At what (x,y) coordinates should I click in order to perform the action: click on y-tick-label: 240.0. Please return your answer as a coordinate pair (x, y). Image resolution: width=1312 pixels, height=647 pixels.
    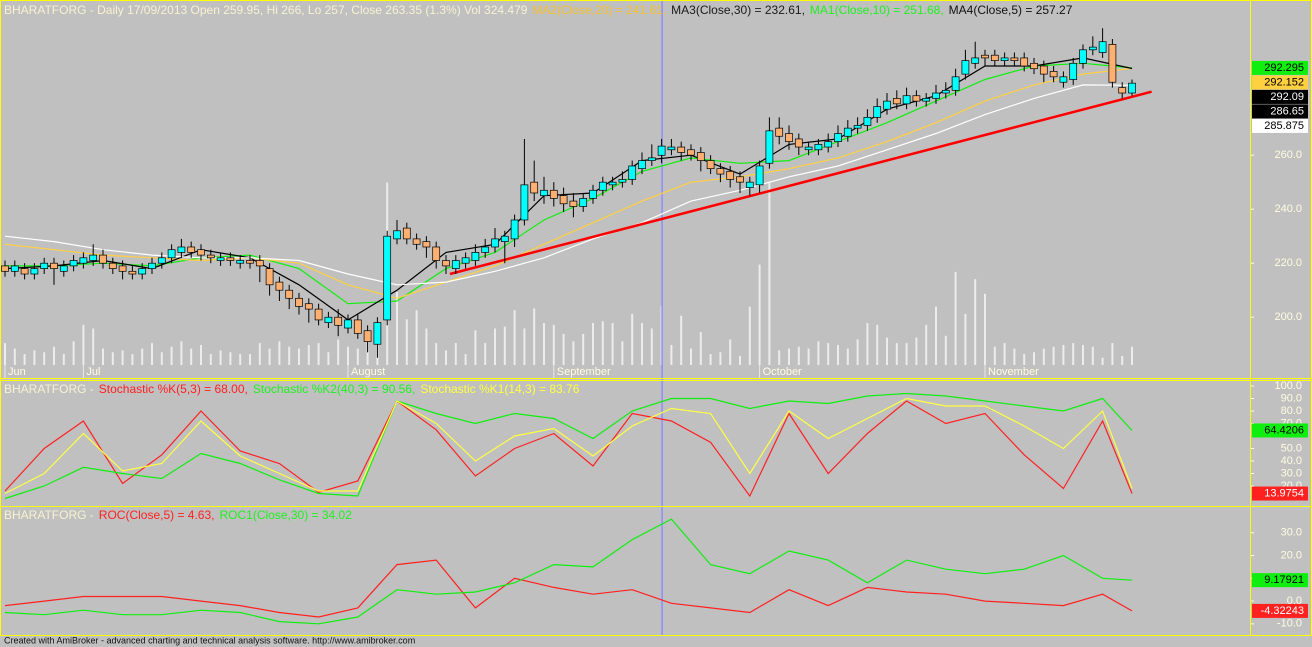
    Looking at the image, I should click on (1288, 209).